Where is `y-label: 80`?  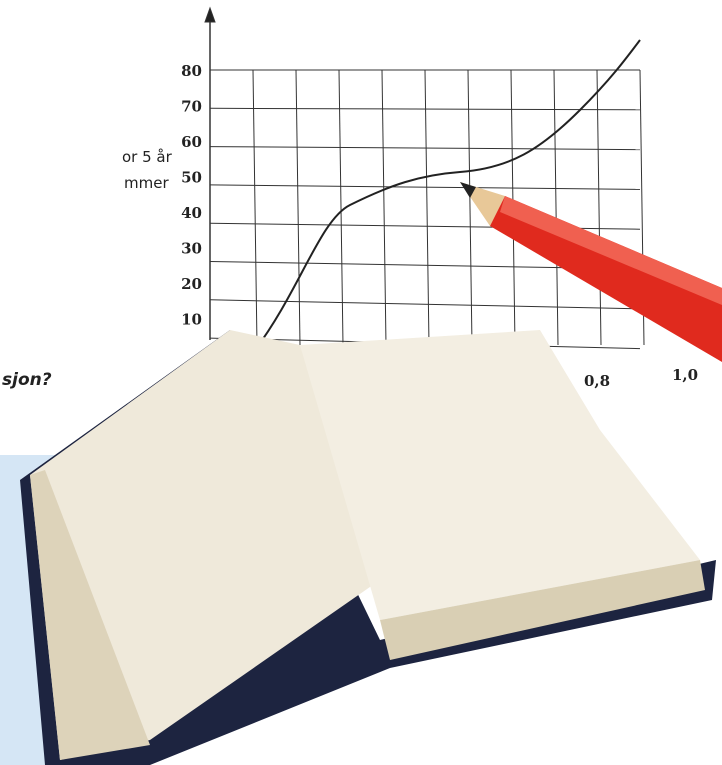 y-label: 80 is located at coordinates (191, 71).